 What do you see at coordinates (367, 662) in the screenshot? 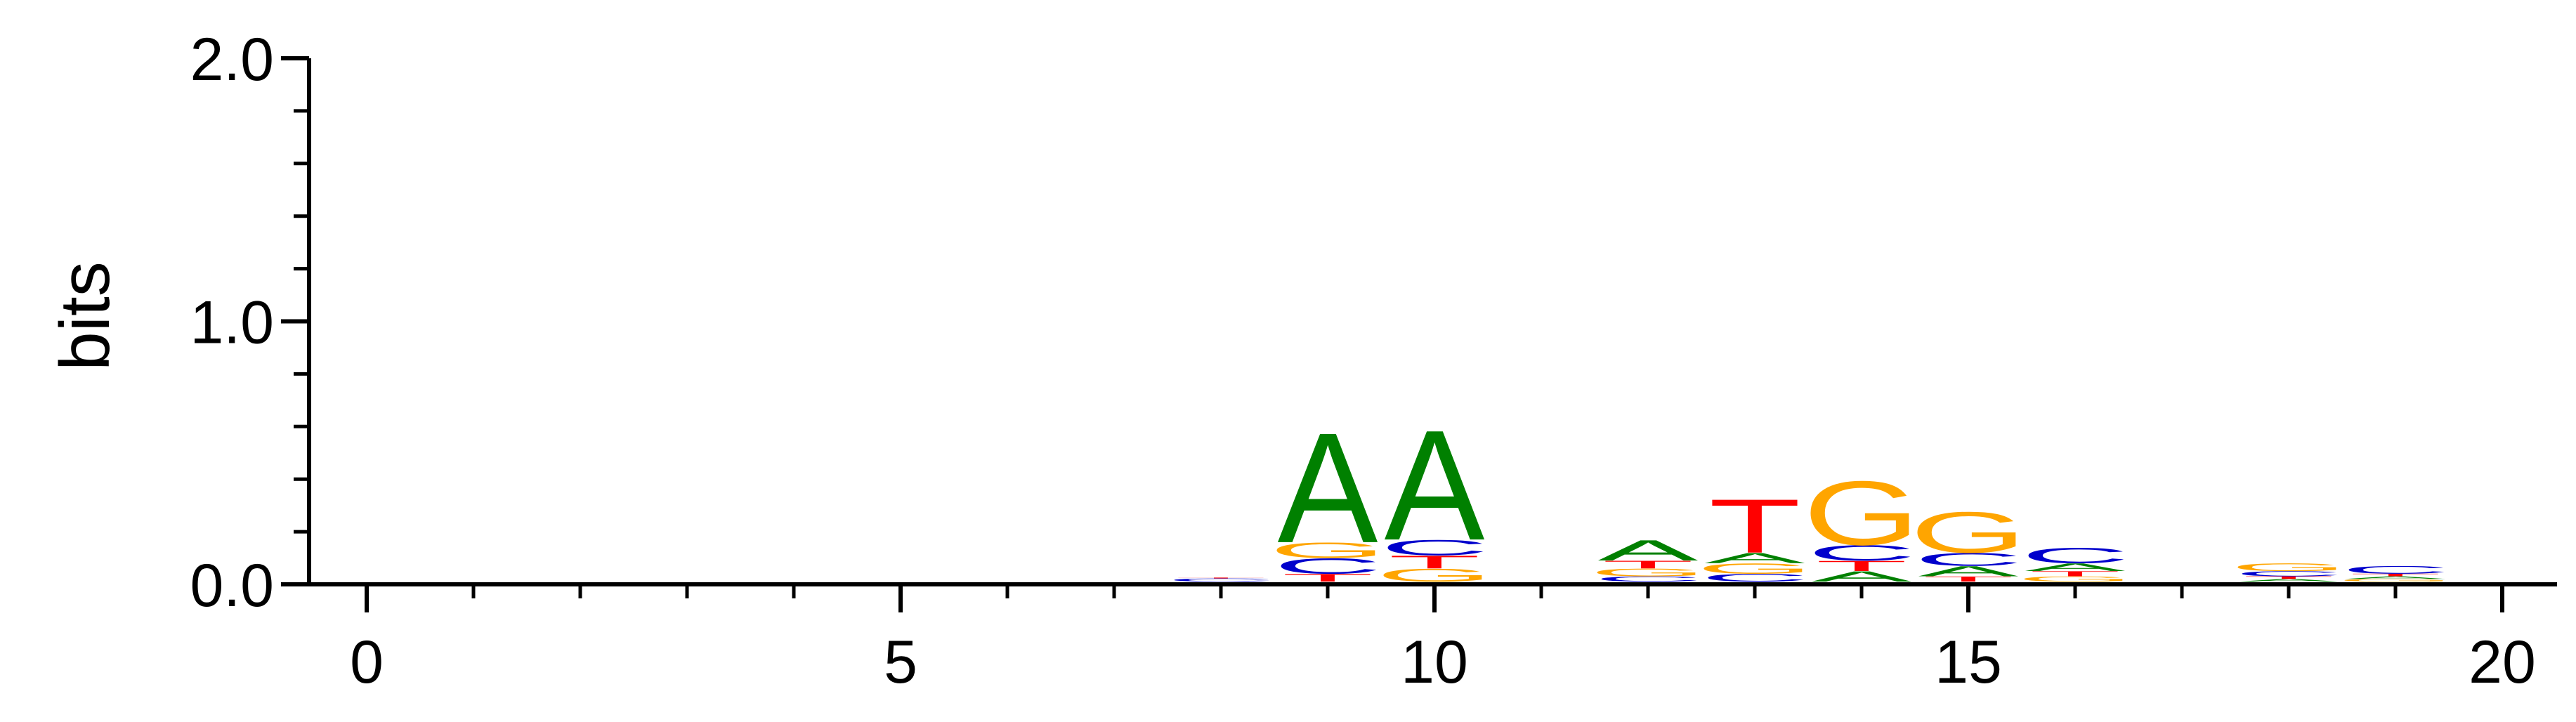
I see `x-tick-label: 0` at bounding box center [367, 662].